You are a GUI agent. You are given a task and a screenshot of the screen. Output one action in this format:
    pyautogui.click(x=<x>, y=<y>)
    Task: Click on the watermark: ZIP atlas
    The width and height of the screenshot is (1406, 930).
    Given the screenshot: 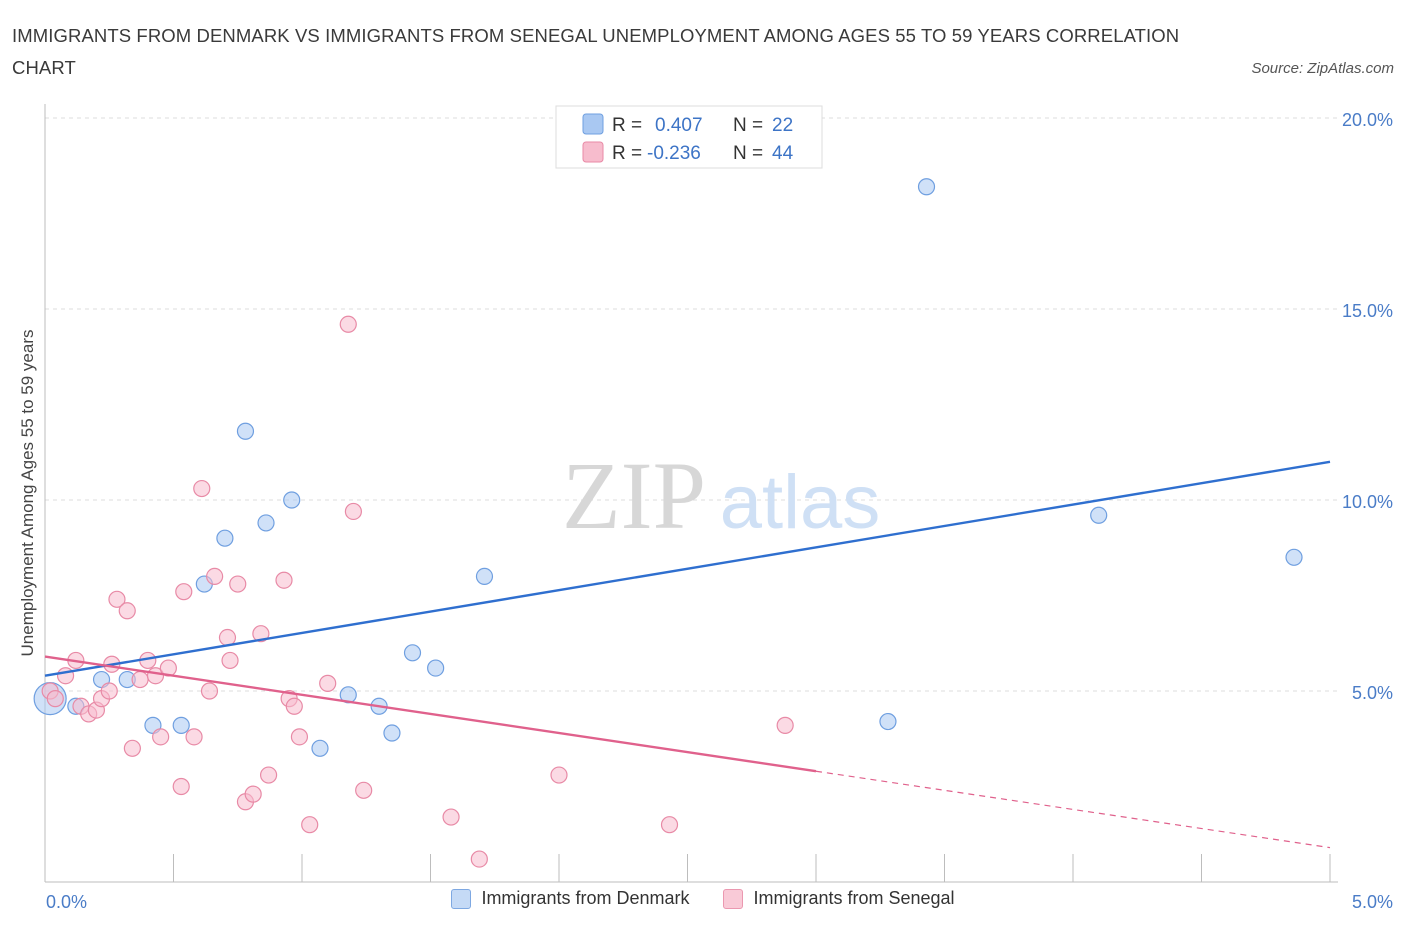 What is the action you would take?
    pyautogui.click(x=721, y=495)
    